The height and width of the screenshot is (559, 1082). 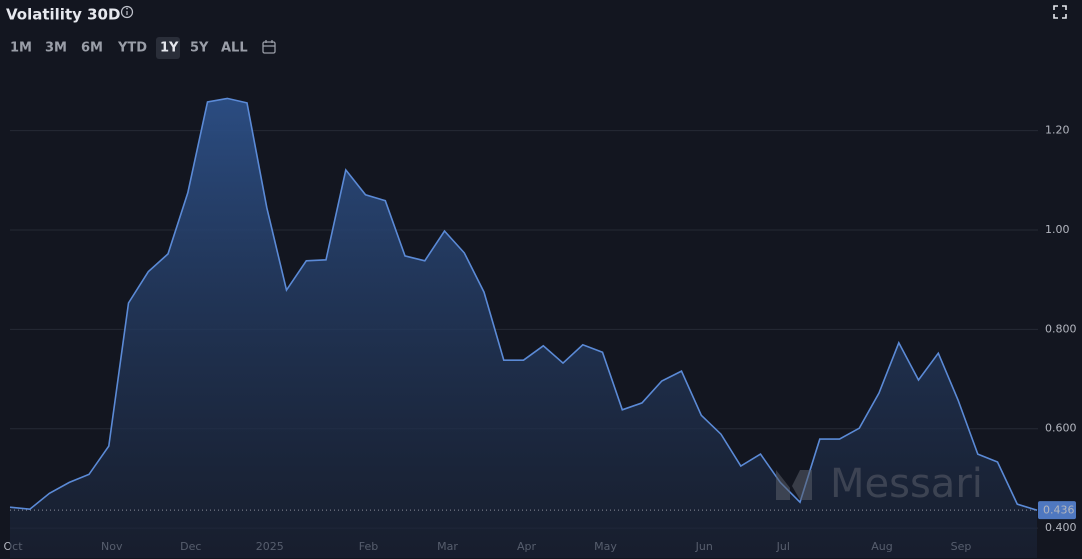 What do you see at coordinates (127, 12) in the screenshot?
I see `info-icon` at bounding box center [127, 12].